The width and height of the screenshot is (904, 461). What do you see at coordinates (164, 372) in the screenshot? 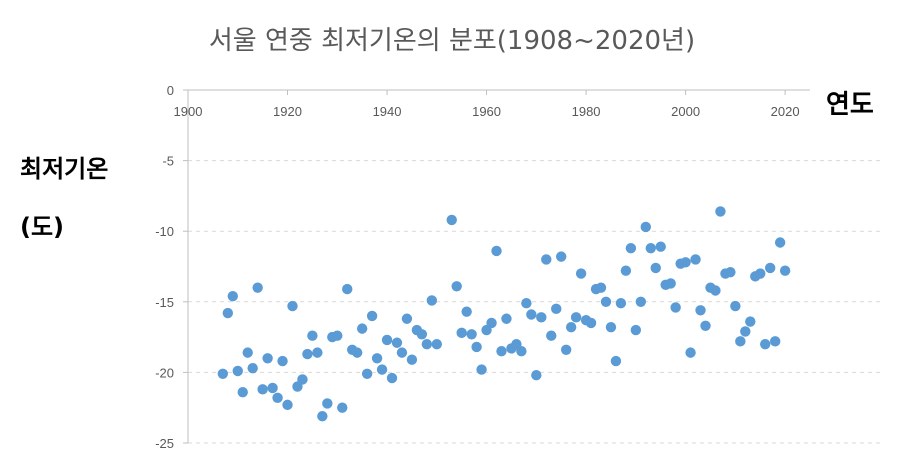
I see `y-tick-label: -20` at bounding box center [164, 372].